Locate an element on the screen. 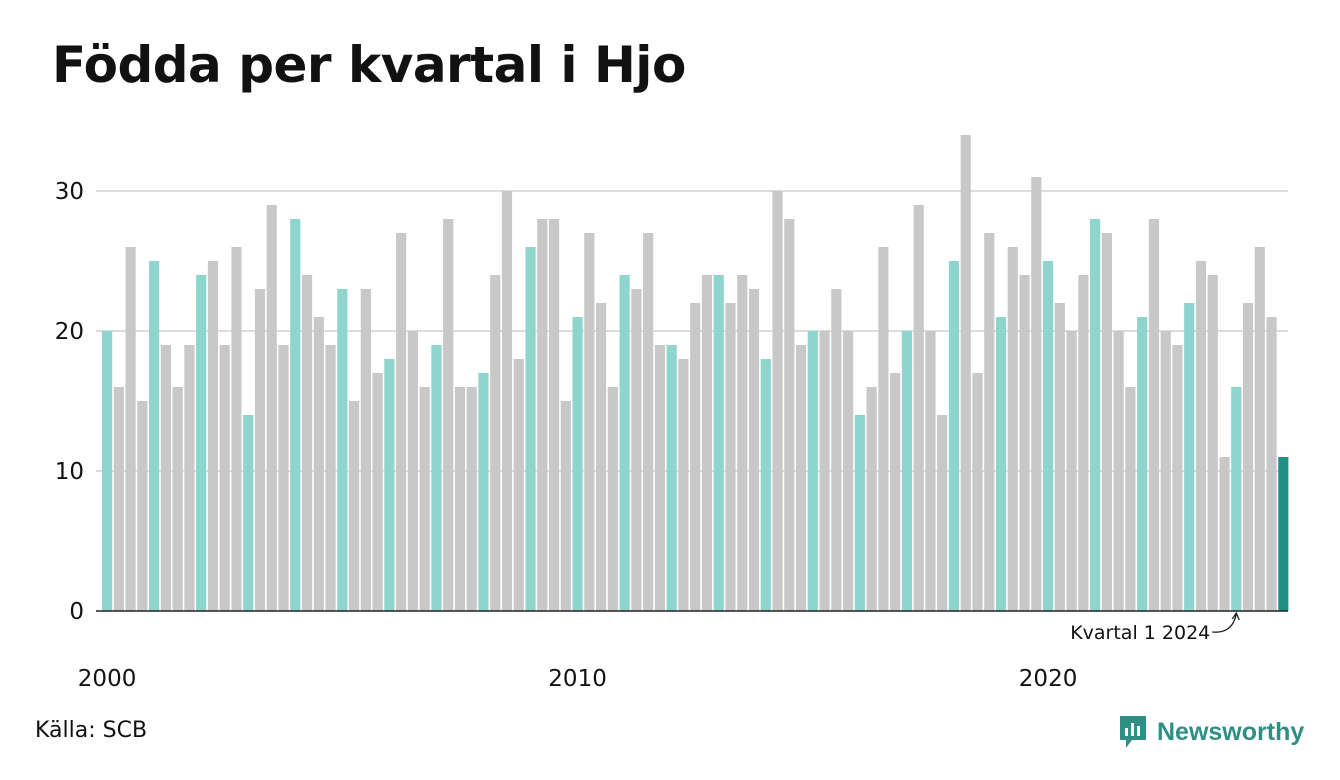 This screenshot has width=1340, height=780. x-tick-label: 2020 is located at coordinates (1048, 679).